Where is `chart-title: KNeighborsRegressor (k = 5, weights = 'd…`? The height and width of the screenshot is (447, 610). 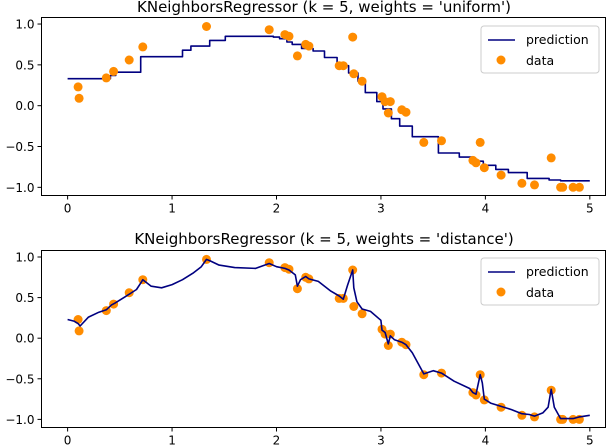 chart-title: KNeighborsRegressor (k = 5, weights = 'd… is located at coordinates (323, 239).